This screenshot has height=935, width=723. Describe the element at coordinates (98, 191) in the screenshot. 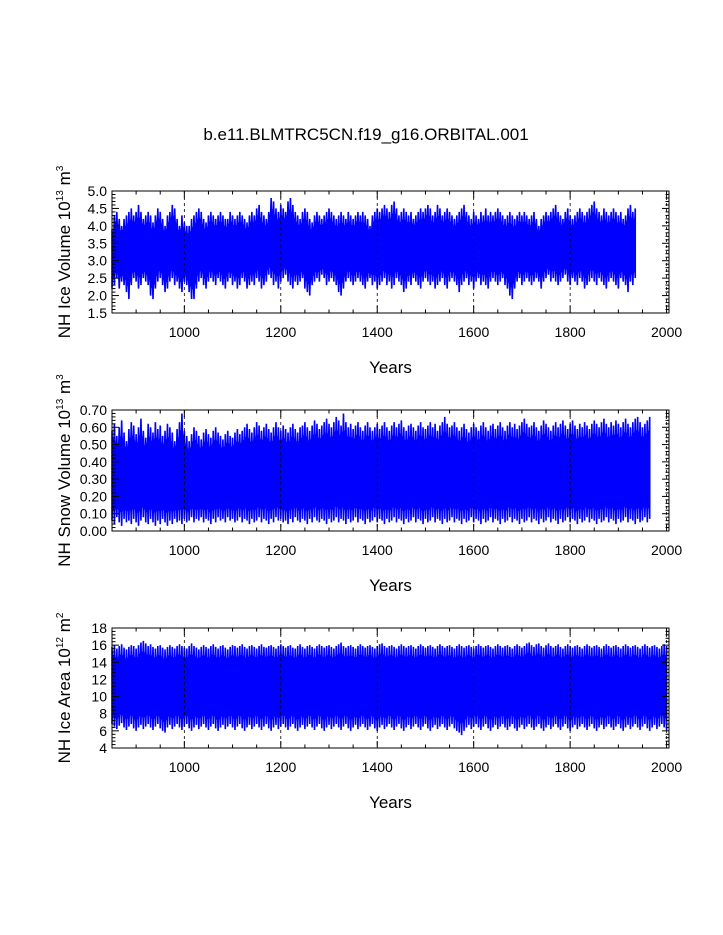

I see `y-tick-label: 5.0` at that location.